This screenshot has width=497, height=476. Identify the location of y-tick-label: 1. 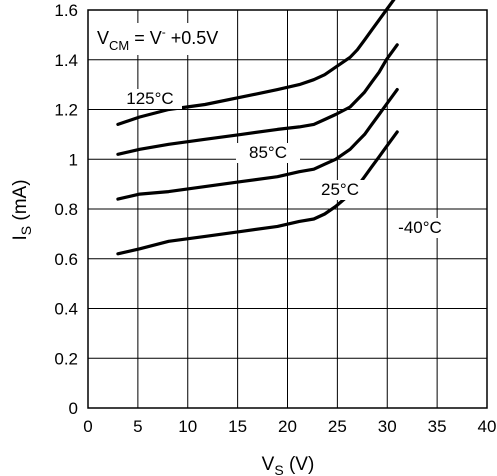
(73, 159).